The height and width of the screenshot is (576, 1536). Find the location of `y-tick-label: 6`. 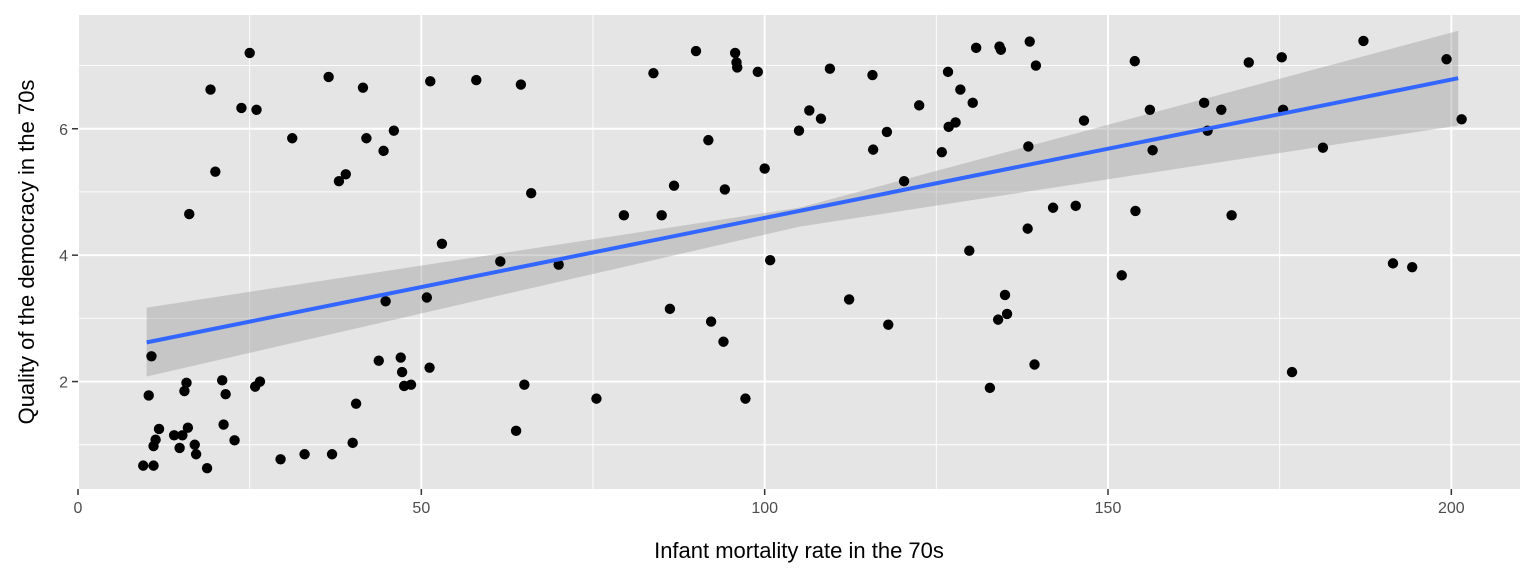

y-tick-label: 6 is located at coordinates (63, 130).